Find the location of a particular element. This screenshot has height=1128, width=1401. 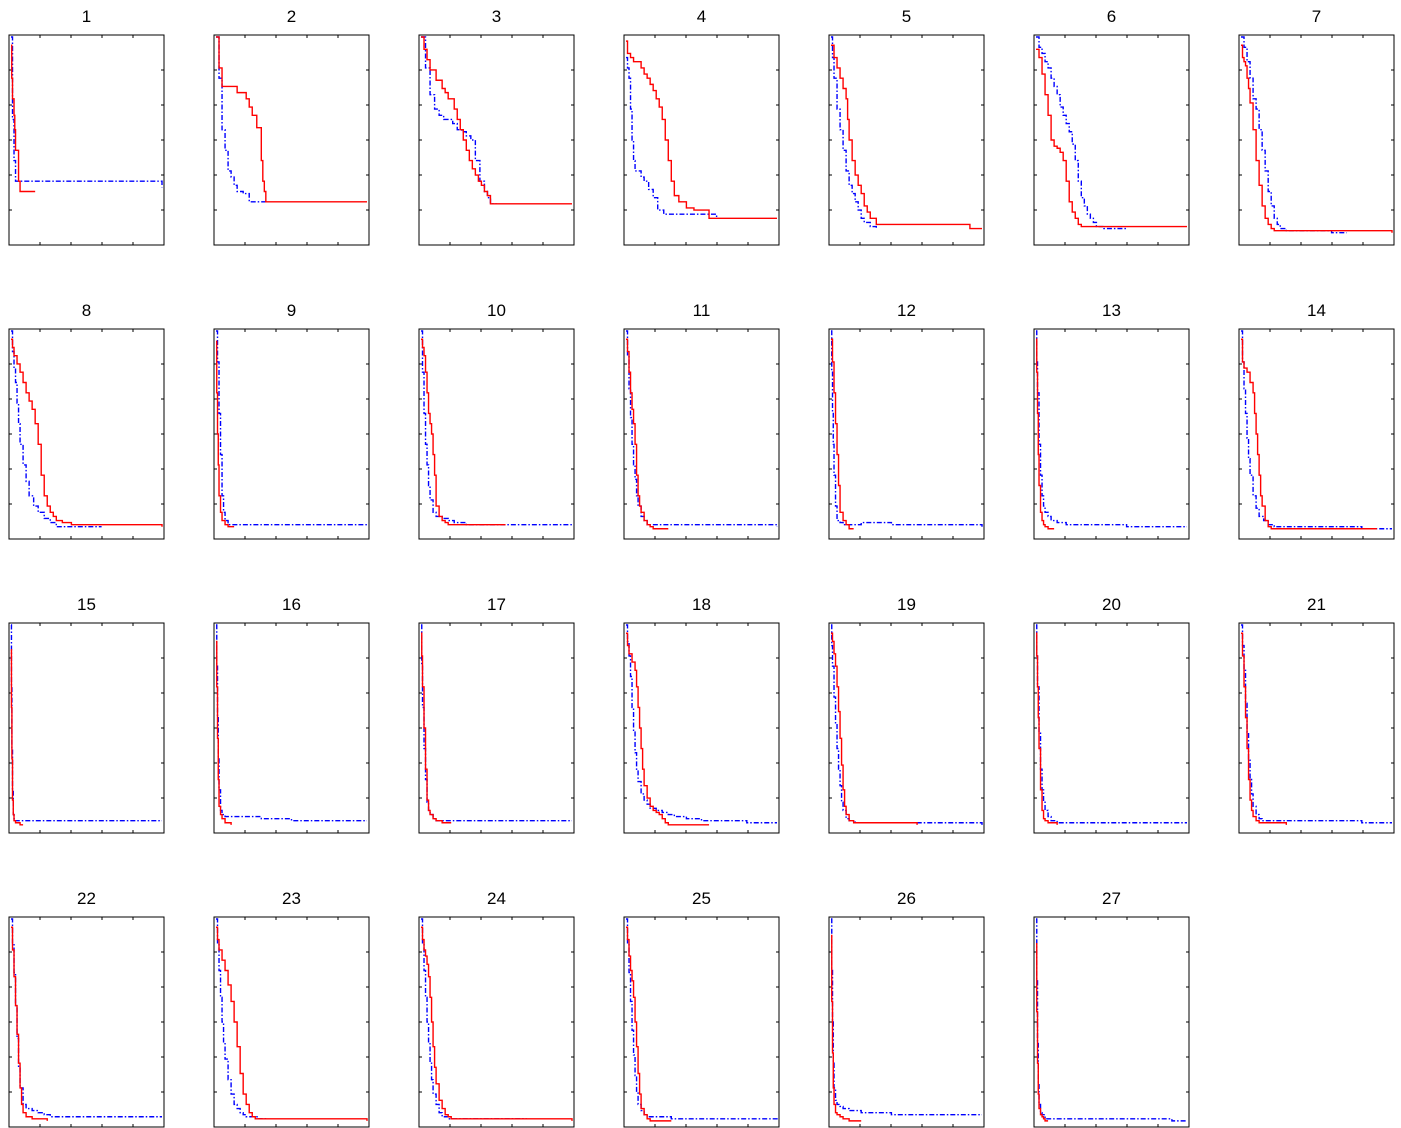

chart-panel: 8 is located at coordinates (86, 417).